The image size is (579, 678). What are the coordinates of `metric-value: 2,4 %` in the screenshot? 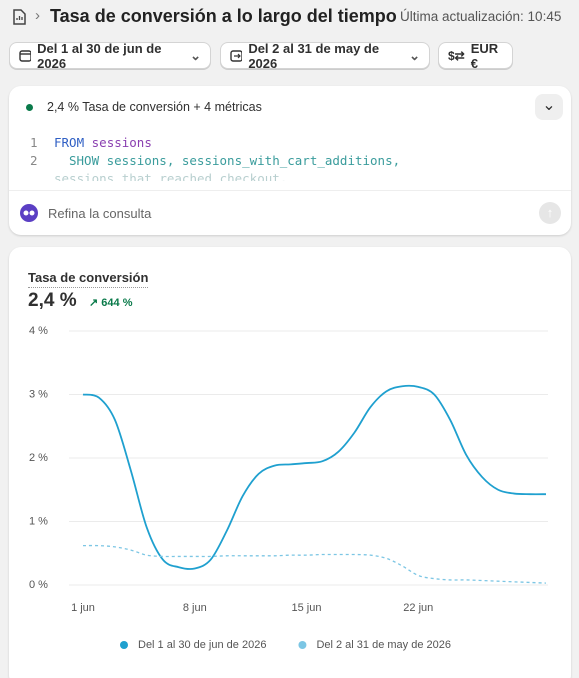 It's located at (52, 300).